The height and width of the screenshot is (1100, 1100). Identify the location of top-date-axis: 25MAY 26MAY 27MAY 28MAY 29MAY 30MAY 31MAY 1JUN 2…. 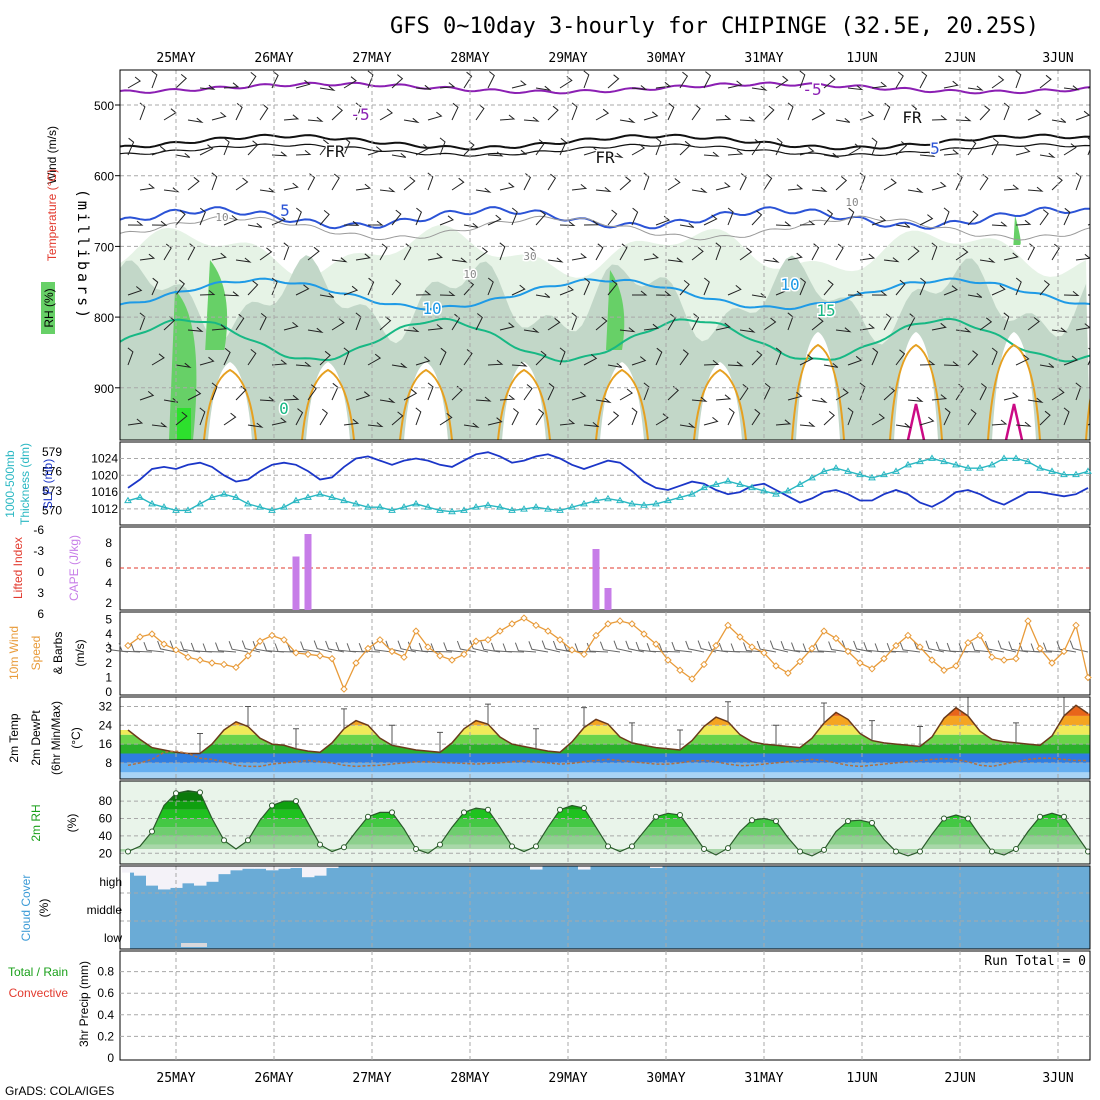
(614, 58).